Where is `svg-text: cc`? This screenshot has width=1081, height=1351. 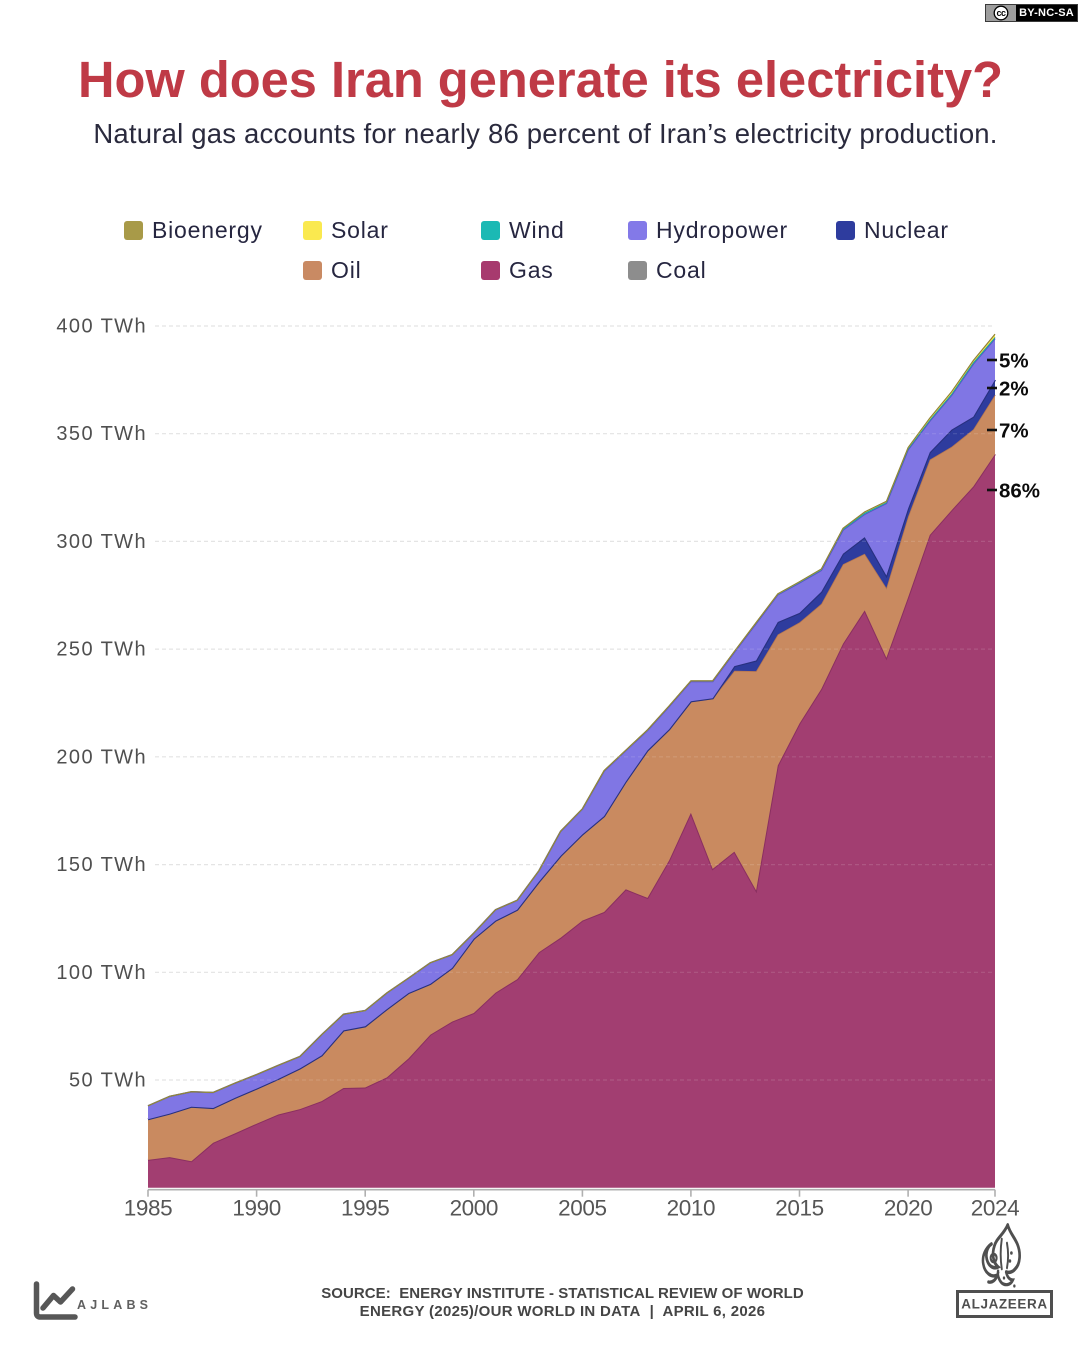
svg-text: cc is located at coordinates (1001, 13).